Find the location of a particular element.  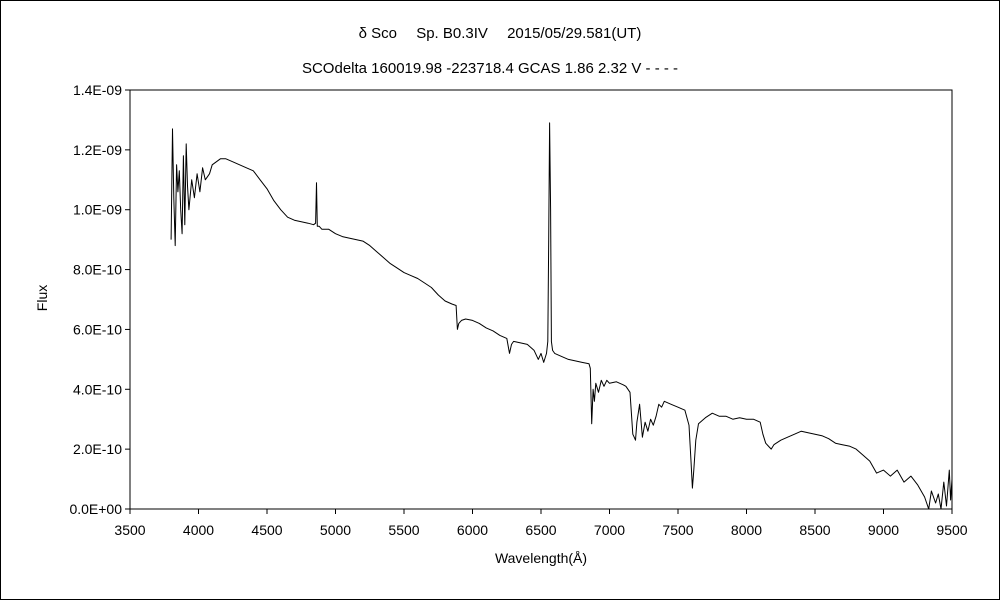

y-tick-label: 1.0E-09 is located at coordinates (97, 210).